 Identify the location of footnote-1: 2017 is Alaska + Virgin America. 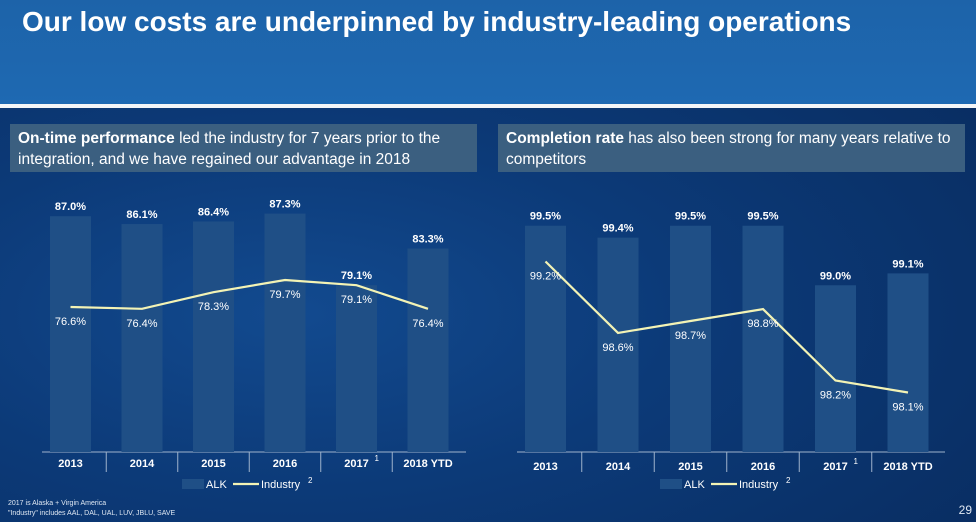
(57, 503).